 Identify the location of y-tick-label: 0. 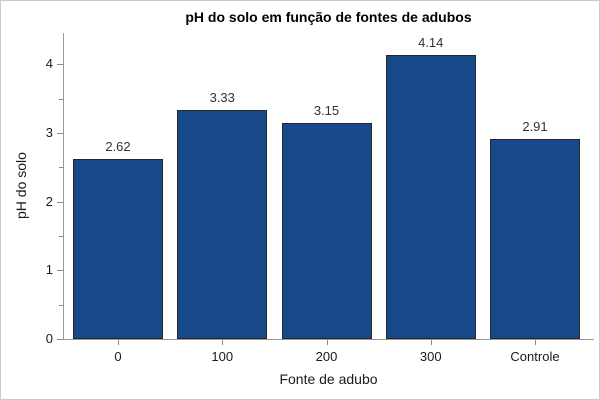
(49, 338).